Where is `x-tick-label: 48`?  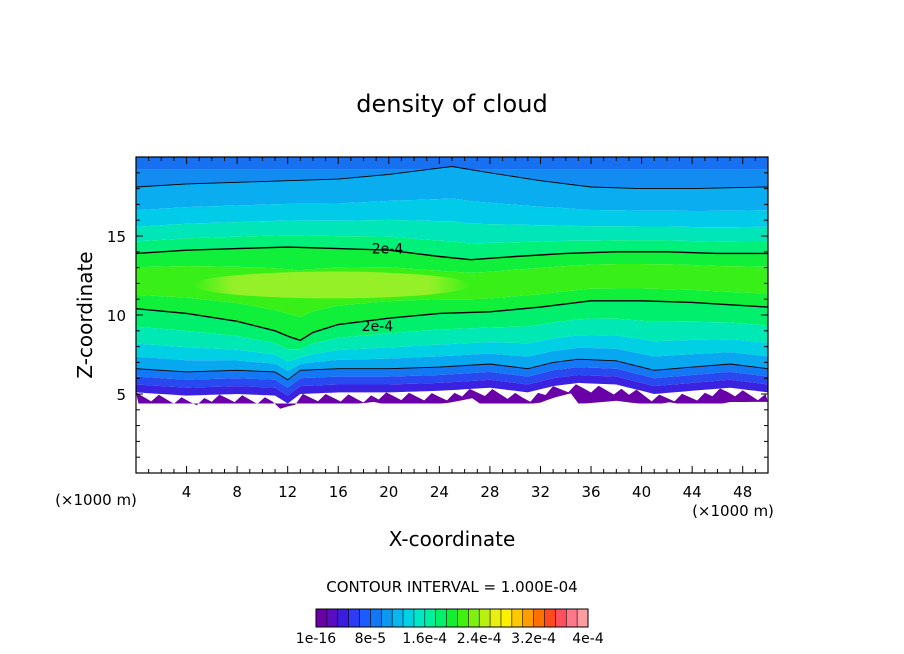 x-tick-label: 48 is located at coordinates (742, 492).